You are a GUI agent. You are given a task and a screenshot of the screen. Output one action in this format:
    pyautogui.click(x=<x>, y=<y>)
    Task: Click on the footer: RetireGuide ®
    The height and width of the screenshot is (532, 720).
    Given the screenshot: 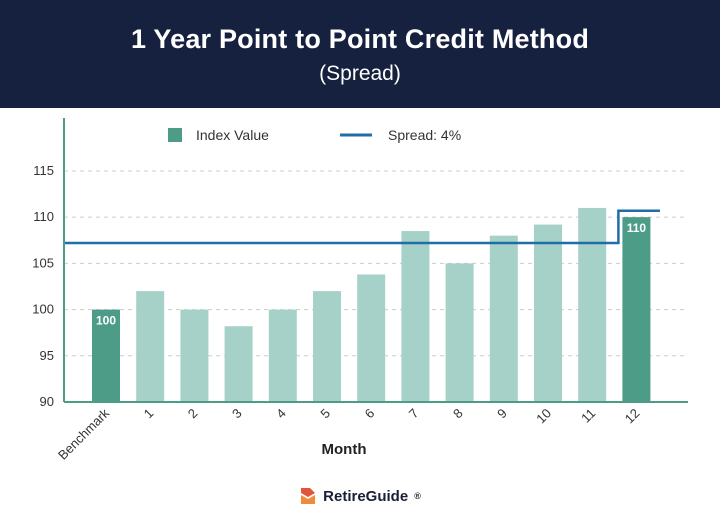 What is the action you would take?
    pyautogui.click(x=360, y=498)
    